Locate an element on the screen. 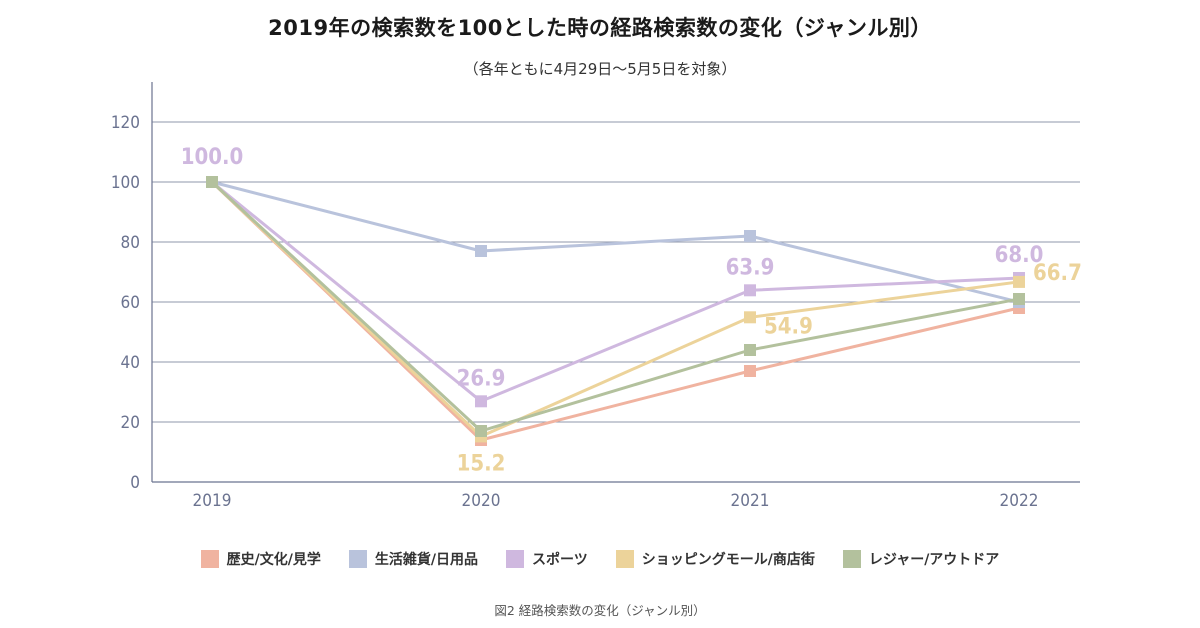  legend-label: ショッピングモール/商店街 is located at coordinates (728, 560).